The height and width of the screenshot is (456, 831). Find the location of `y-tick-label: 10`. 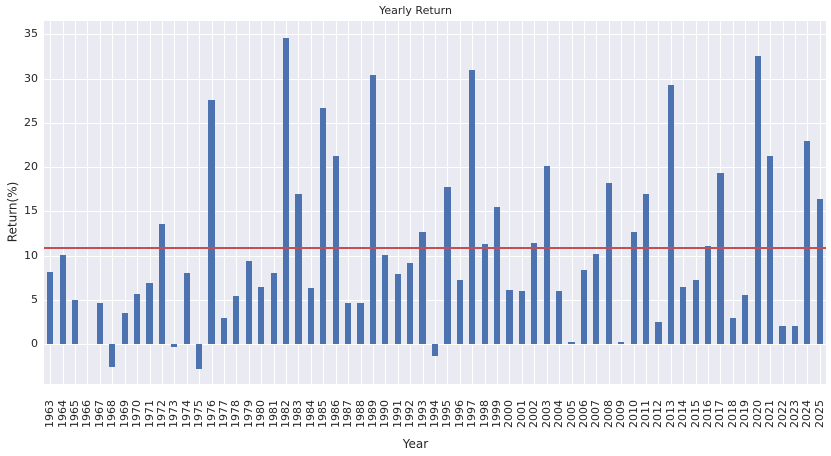

y-tick-label: 10 is located at coordinates (31, 255).